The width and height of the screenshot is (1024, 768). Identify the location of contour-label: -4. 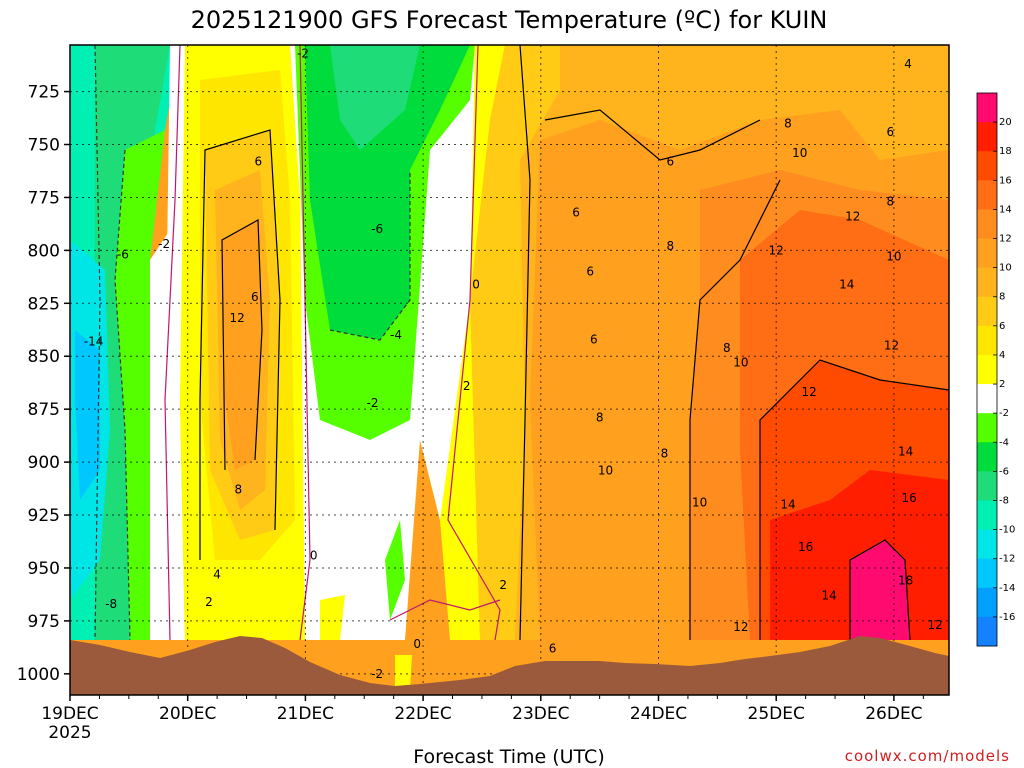
(396, 335).